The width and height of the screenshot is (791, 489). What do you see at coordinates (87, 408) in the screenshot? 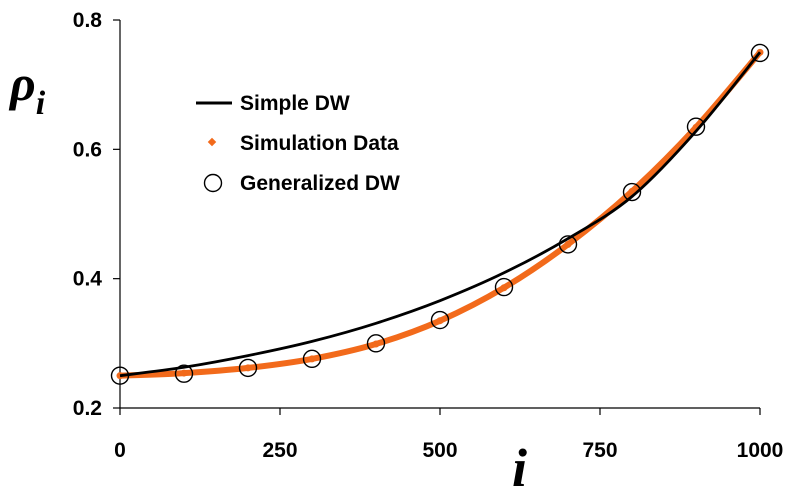
I see `y-tick-label: 0.2` at bounding box center [87, 408].